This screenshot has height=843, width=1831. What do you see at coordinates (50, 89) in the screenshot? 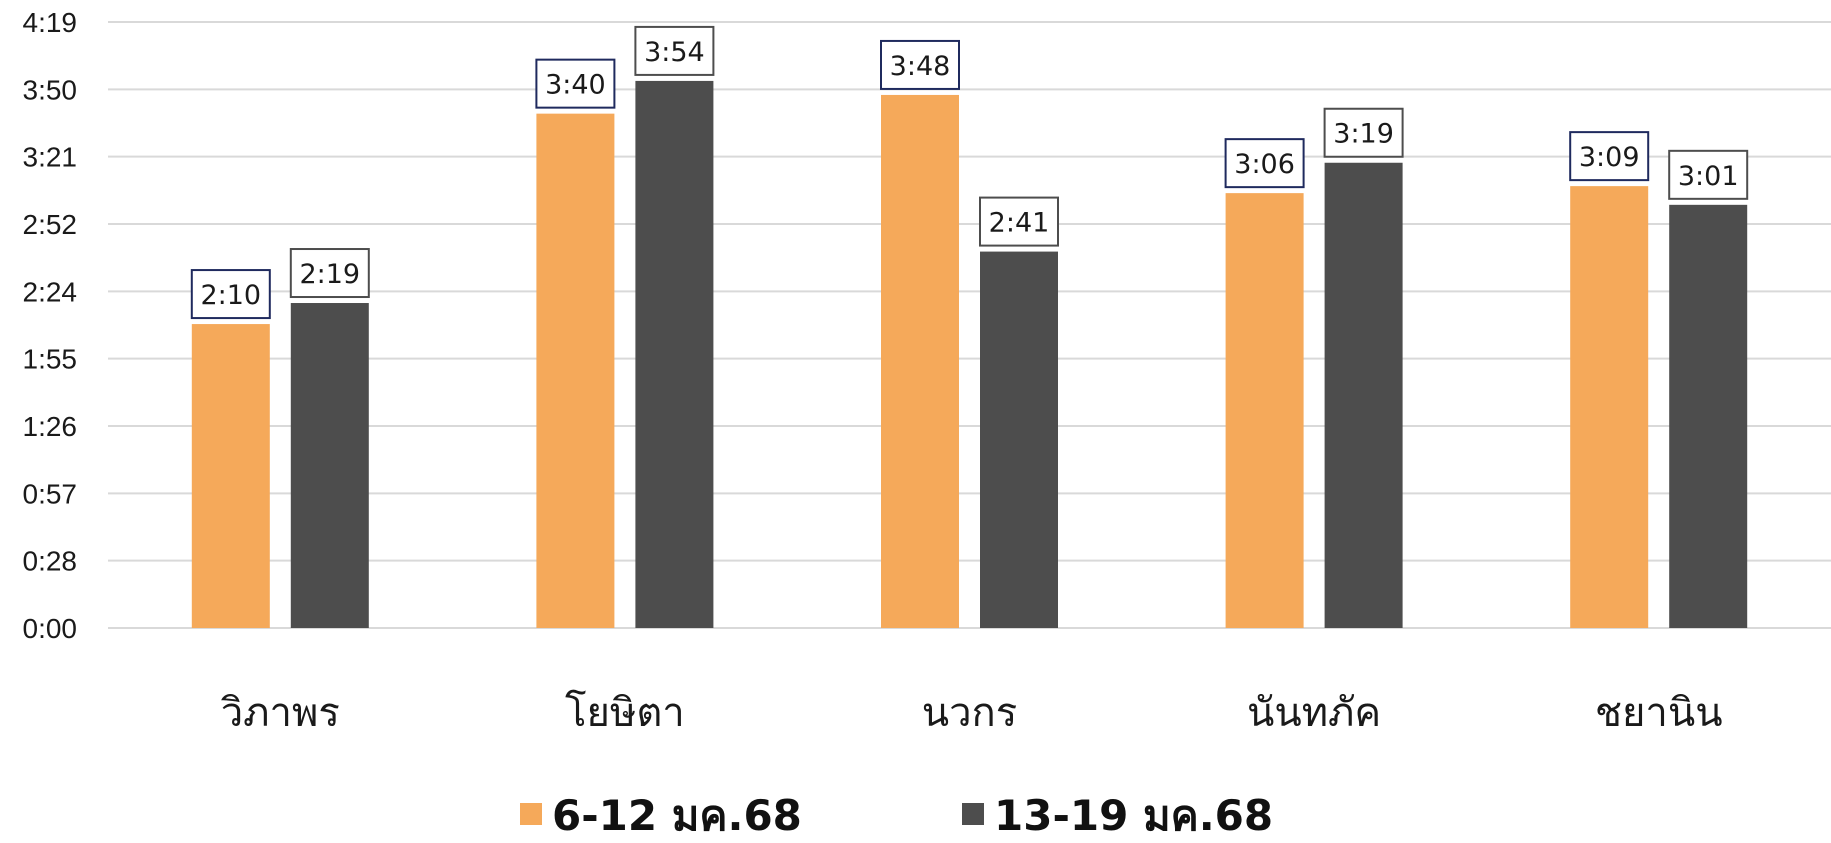
I see `y-tick-label: 3:50` at bounding box center [50, 89].